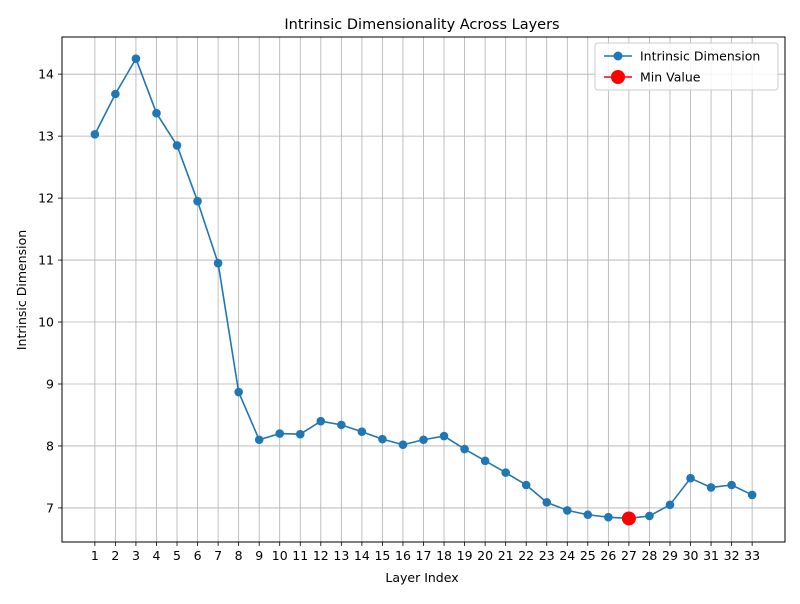  What do you see at coordinates (649, 555) in the screenshot?
I see `x-tick-label: 28` at bounding box center [649, 555].